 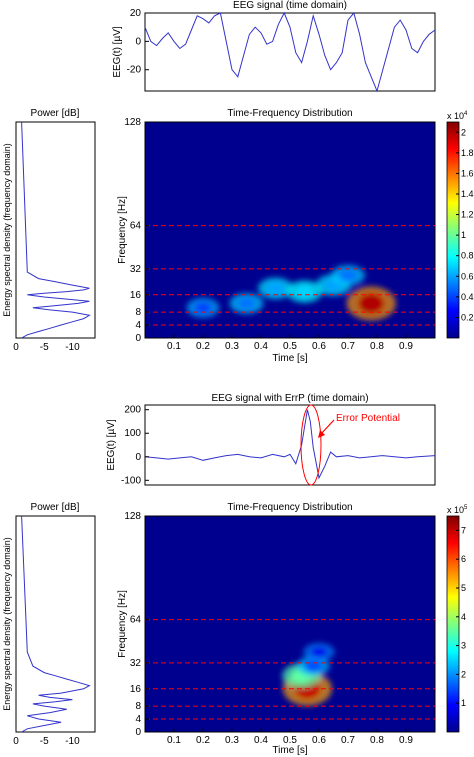 I want to click on colorbar-tick-label: 7, so click(x=463, y=530).